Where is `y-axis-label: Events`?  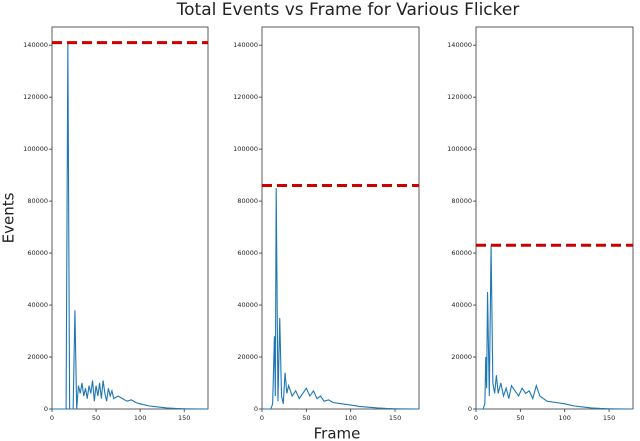 y-axis-label: Events is located at coordinates (9, 217).